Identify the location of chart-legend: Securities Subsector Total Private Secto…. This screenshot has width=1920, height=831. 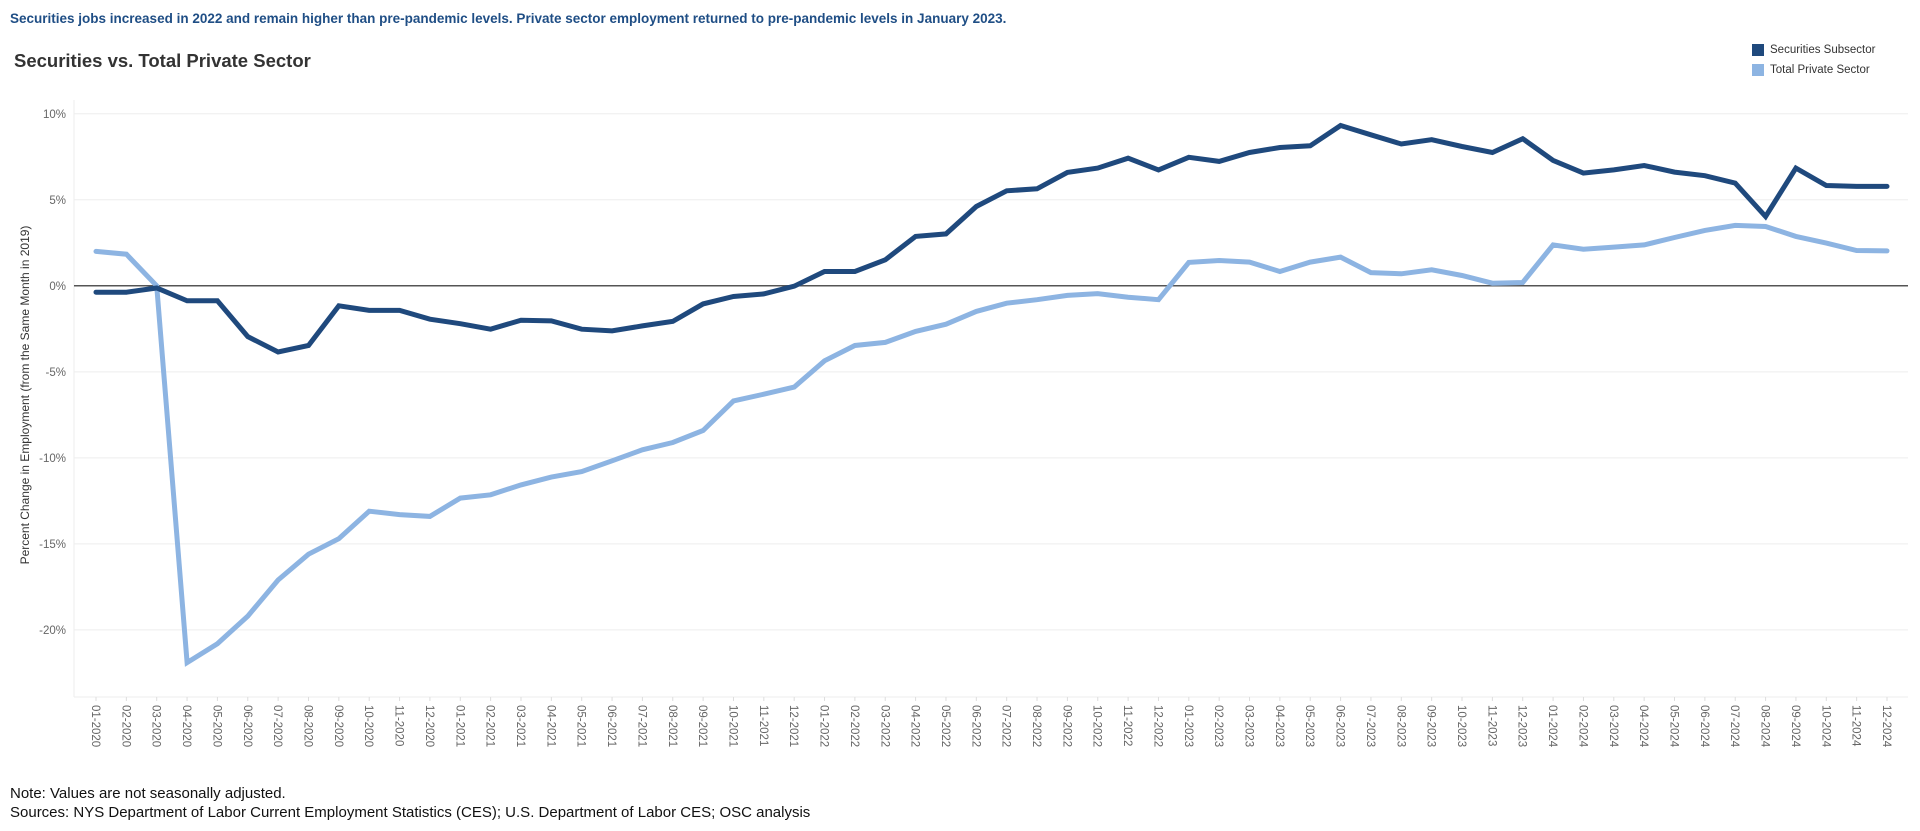
(1813, 60).